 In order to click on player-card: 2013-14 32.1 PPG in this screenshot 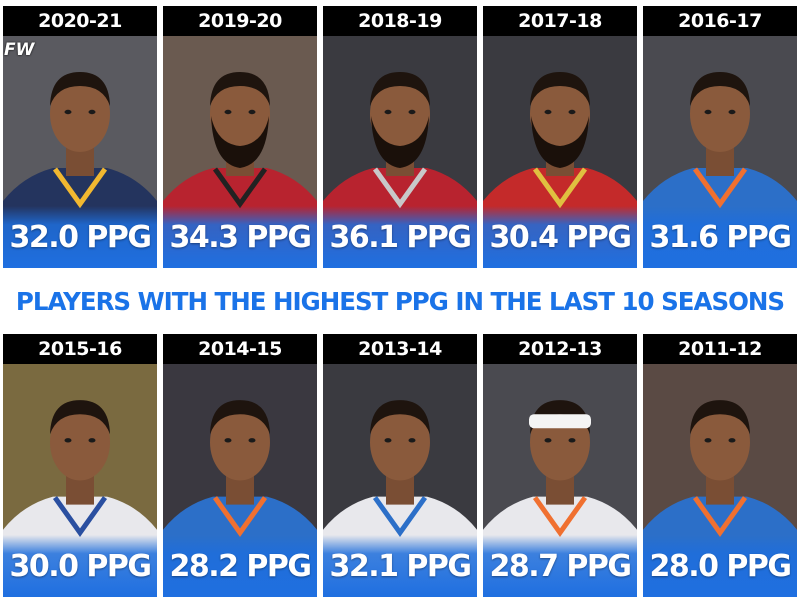, I will do `click(400, 465)`.